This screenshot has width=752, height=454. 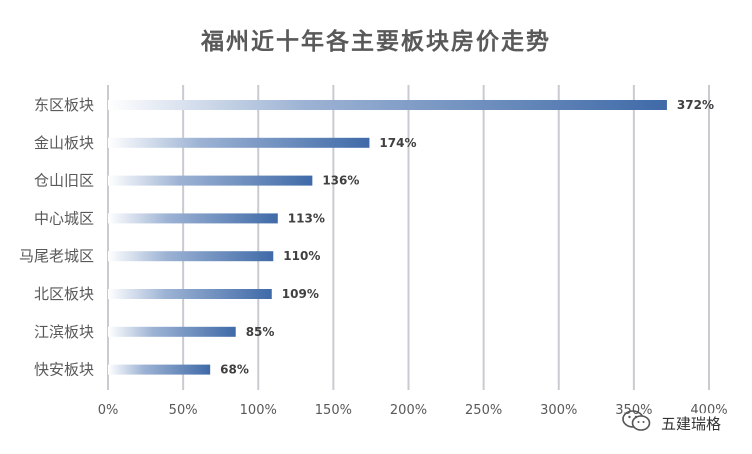 What do you see at coordinates (333, 410) in the screenshot?
I see `x-tick-label: 150%` at bounding box center [333, 410].